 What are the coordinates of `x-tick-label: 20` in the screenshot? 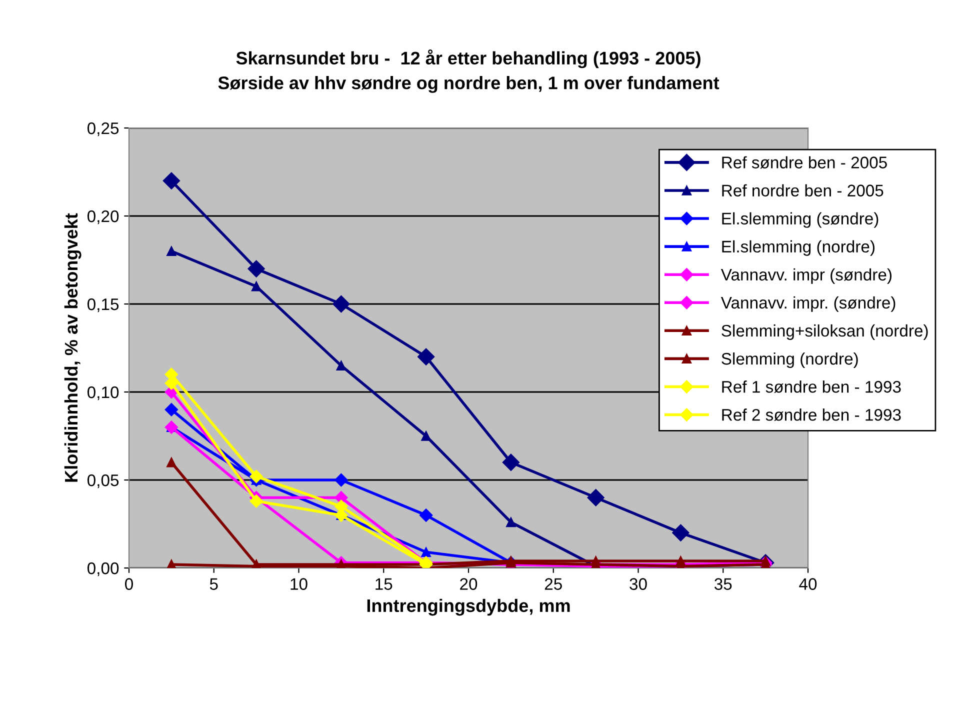 It's located at (469, 584).